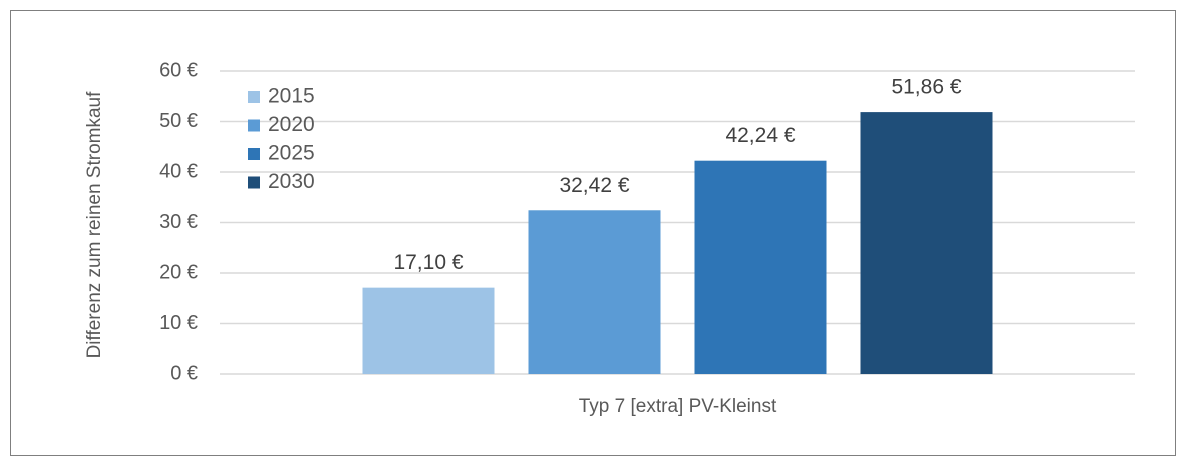  I want to click on x-tick-label: Typ 7 [extra] PV-Kleinst, so click(678, 406).